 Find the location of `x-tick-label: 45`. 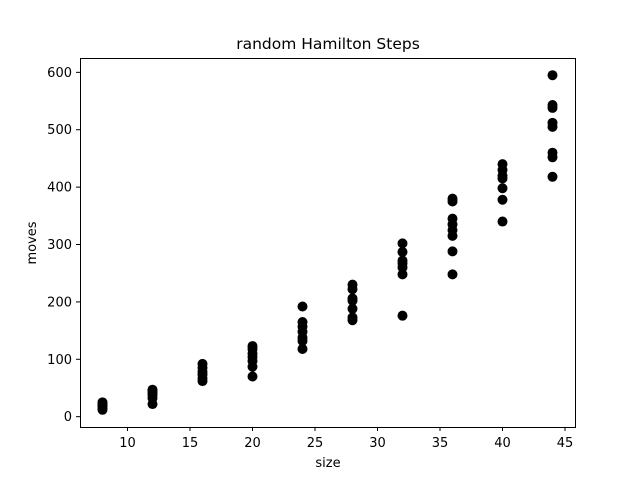

x-tick-label: 45 is located at coordinates (565, 443).